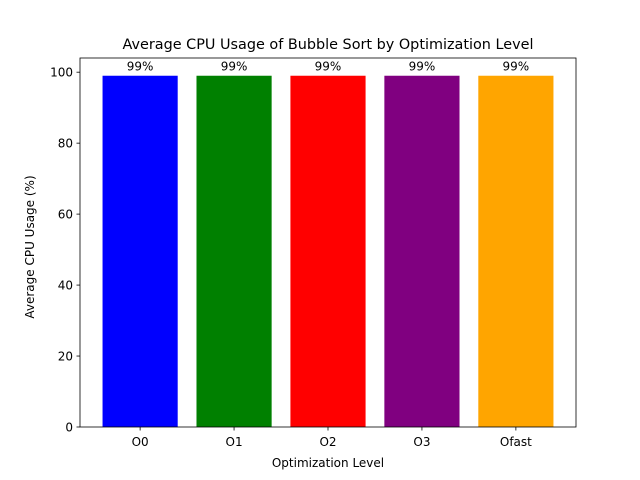  What do you see at coordinates (61, 72) in the screenshot?
I see `y-tick-label: 100` at bounding box center [61, 72].